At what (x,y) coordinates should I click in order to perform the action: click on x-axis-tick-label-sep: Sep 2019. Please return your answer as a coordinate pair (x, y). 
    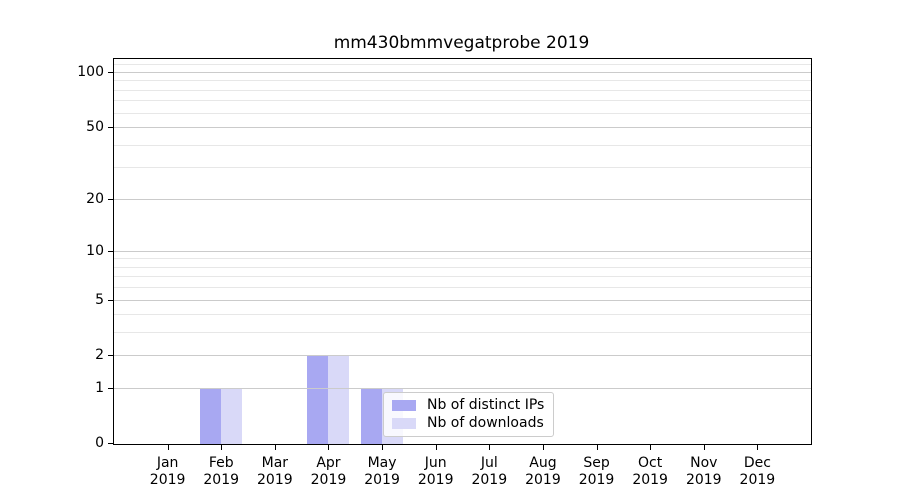
    Looking at the image, I should click on (597, 472).